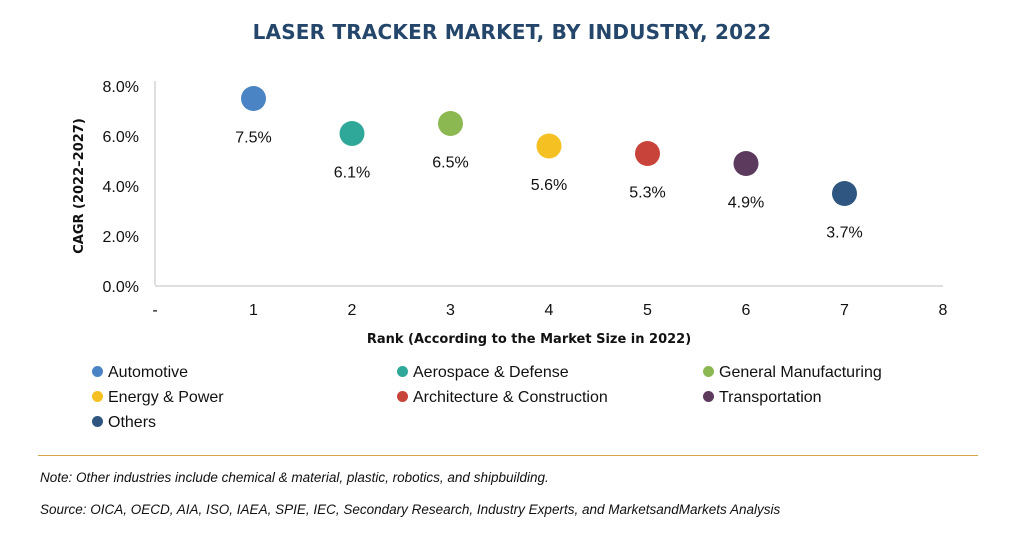  I want to click on legend-item: General Manufacturing, so click(792, 373).